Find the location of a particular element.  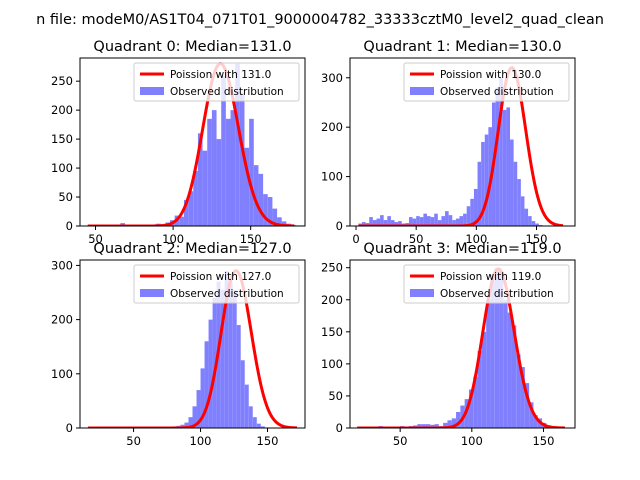

histogram-bars is located at coordinates (460, 347).